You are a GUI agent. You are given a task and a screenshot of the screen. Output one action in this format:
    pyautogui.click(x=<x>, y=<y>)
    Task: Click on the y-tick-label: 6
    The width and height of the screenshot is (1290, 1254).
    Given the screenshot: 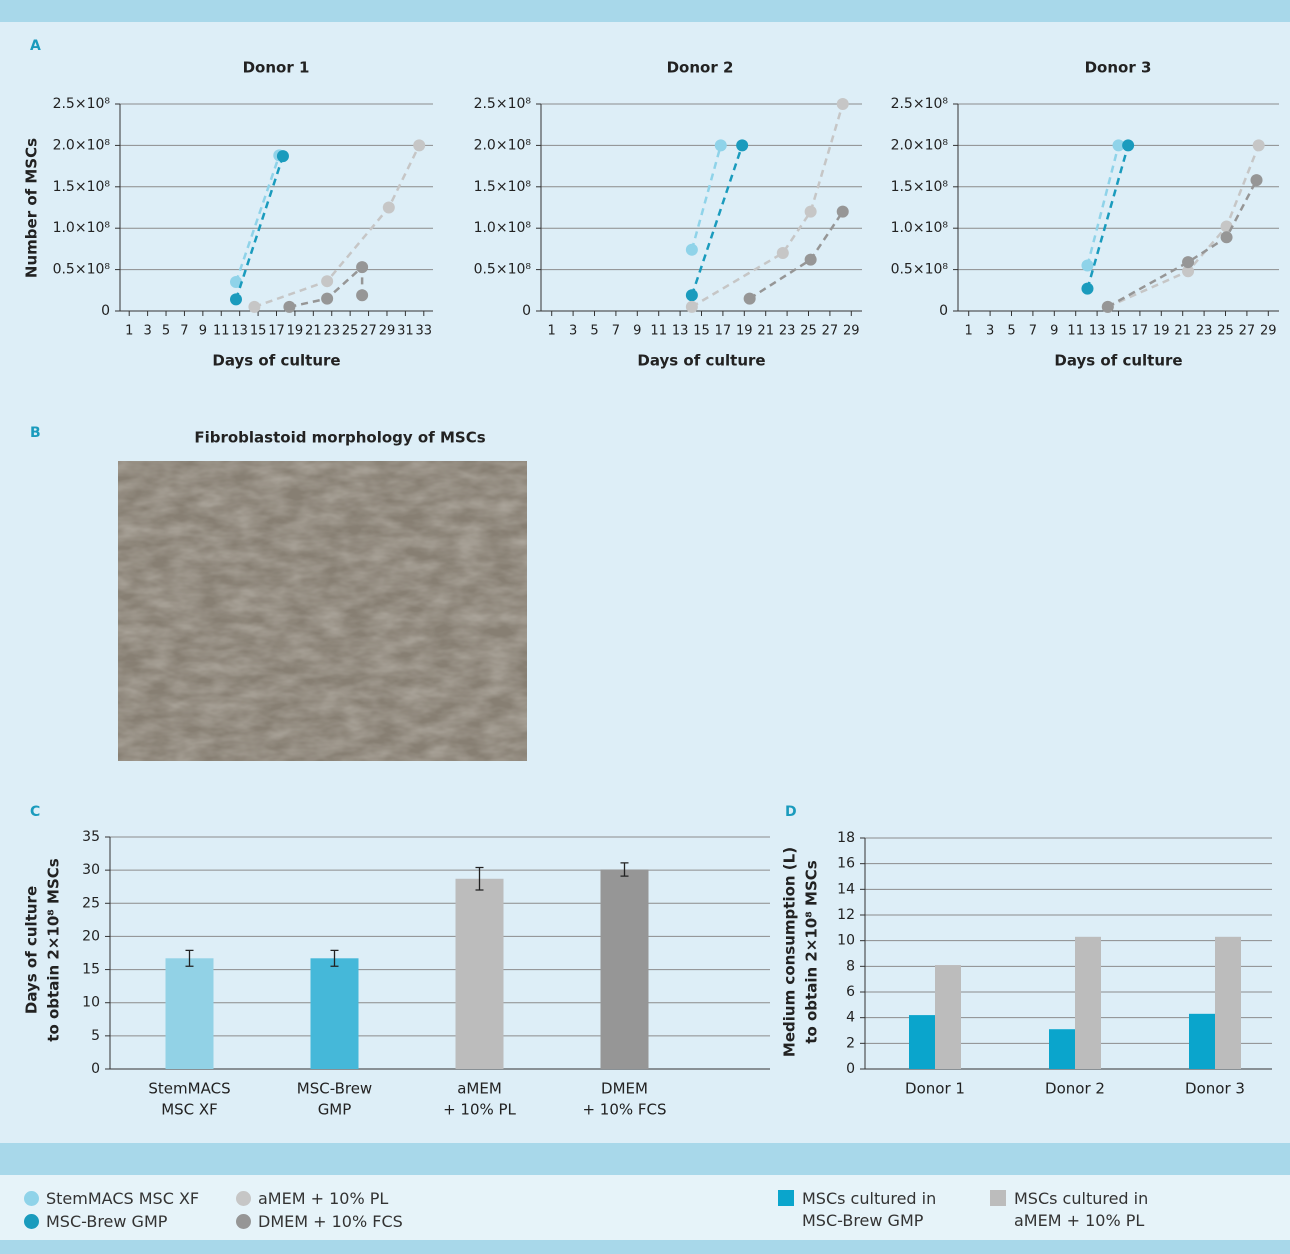 What is the action you would take?
    pyautogui.click(x=850, y=992)
    